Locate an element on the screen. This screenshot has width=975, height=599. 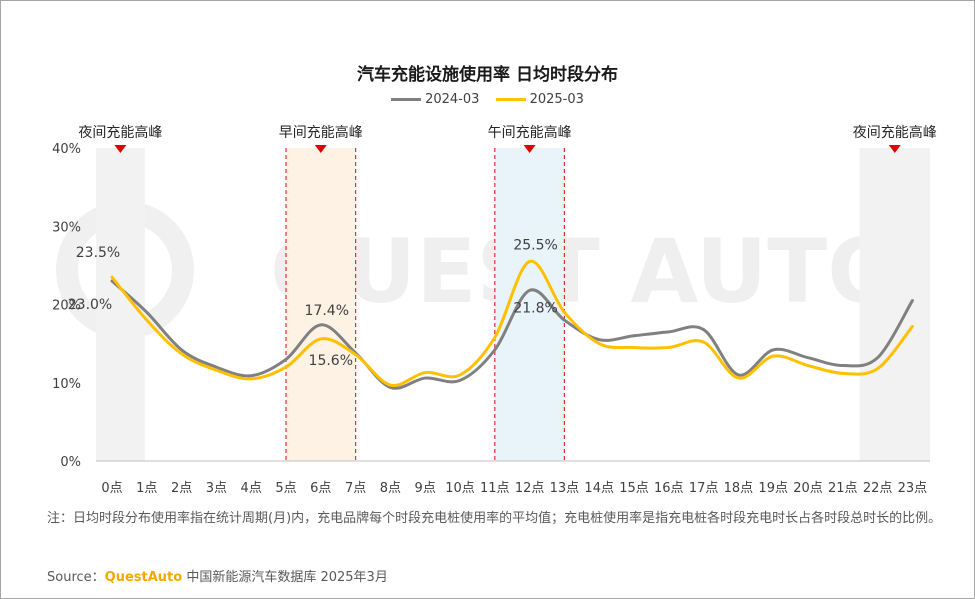
y-tick-label: 0% is located at coordinates (70, 462).